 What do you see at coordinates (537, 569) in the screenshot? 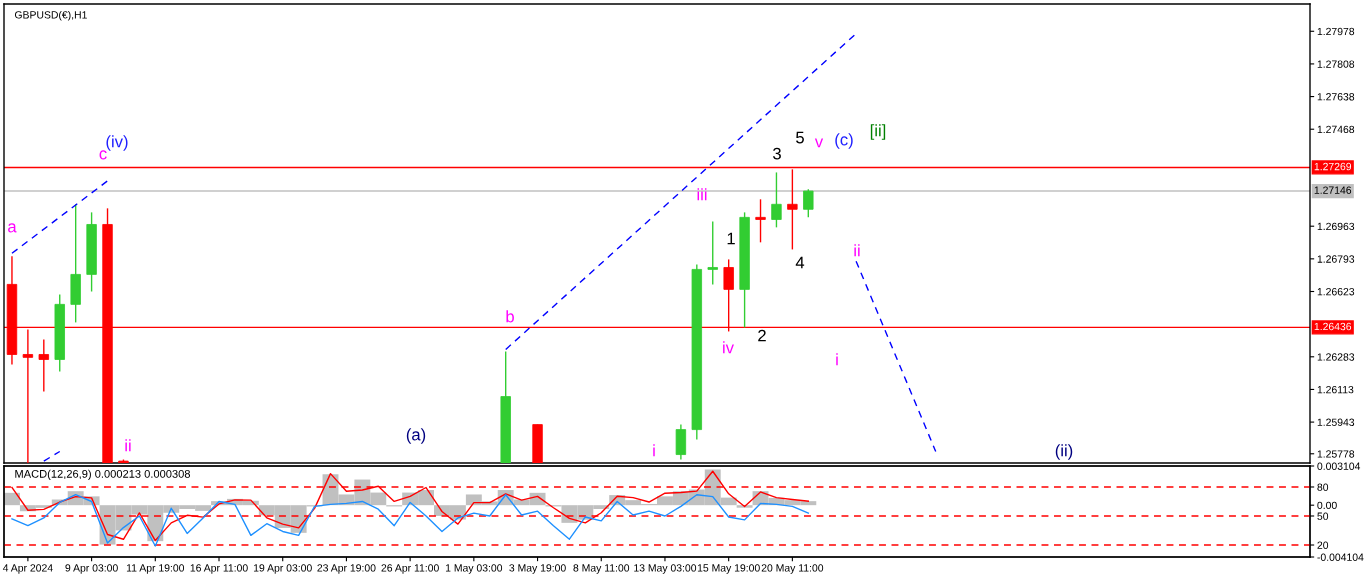
I see `x-tick-label: 3 May 19:00` at bounding box center [537, 569].